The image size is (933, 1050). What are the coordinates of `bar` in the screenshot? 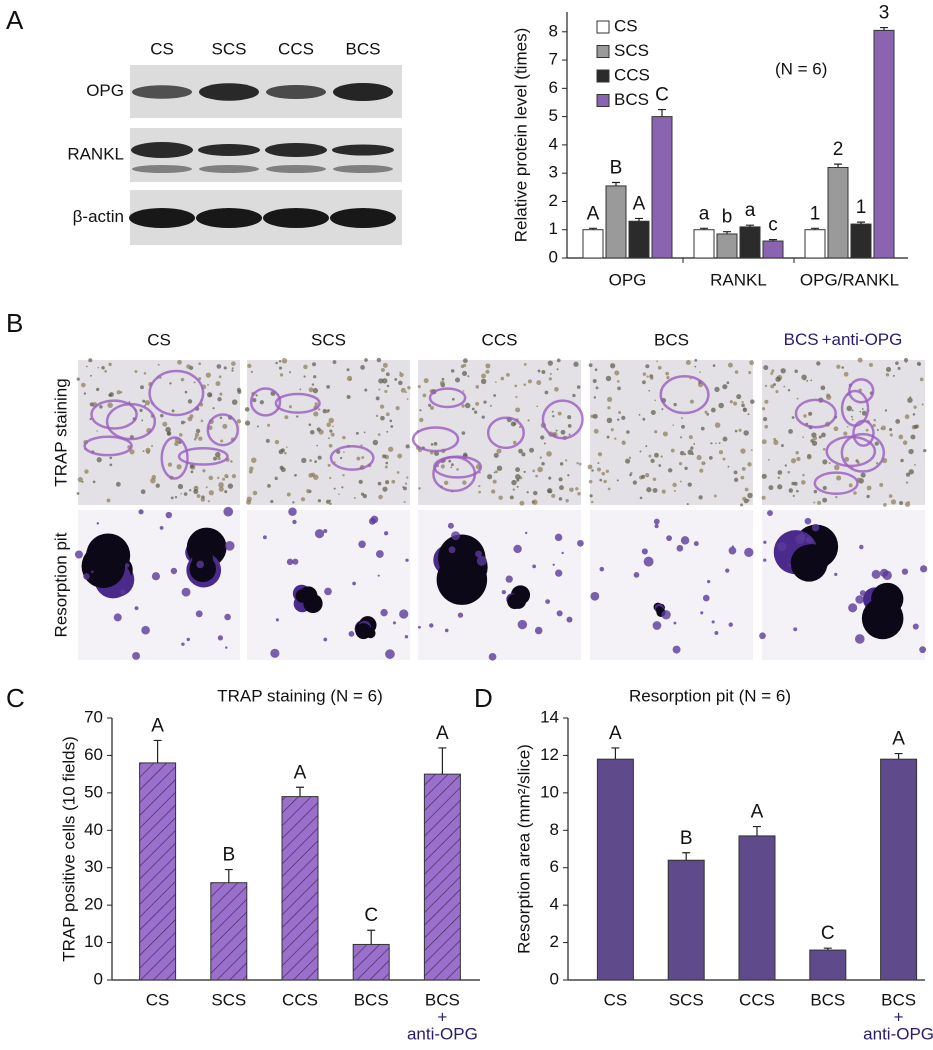 It's located at (750, 242).